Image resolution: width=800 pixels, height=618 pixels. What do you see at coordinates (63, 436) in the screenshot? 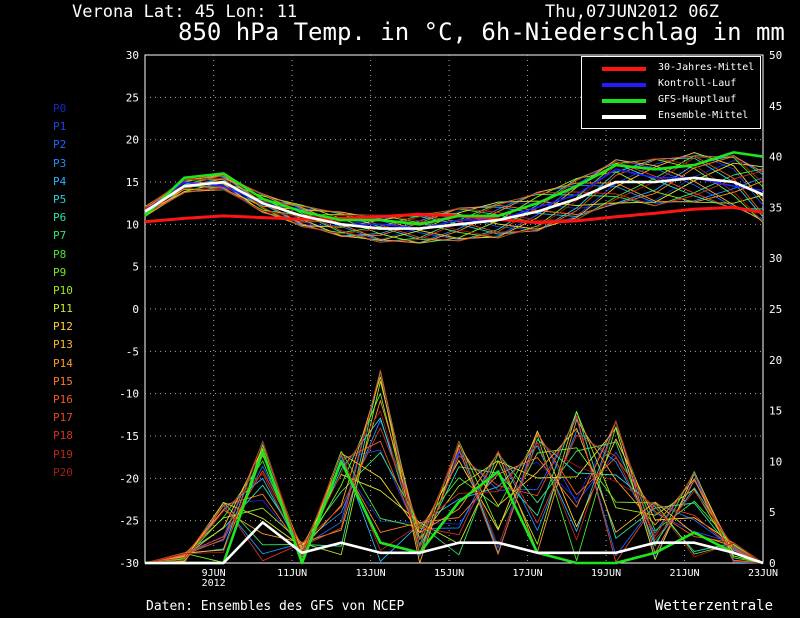
I see `member-label-p18: P18` at bounding box center [63, 436].